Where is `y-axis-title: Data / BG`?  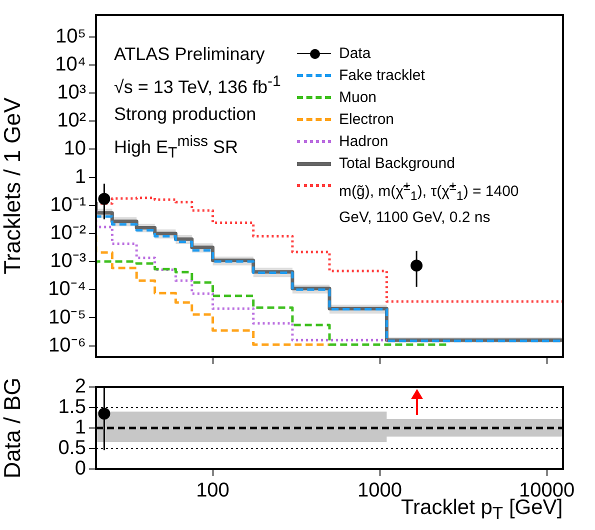
y-axis-title: Data / BG is located at coordinates (13, 428).